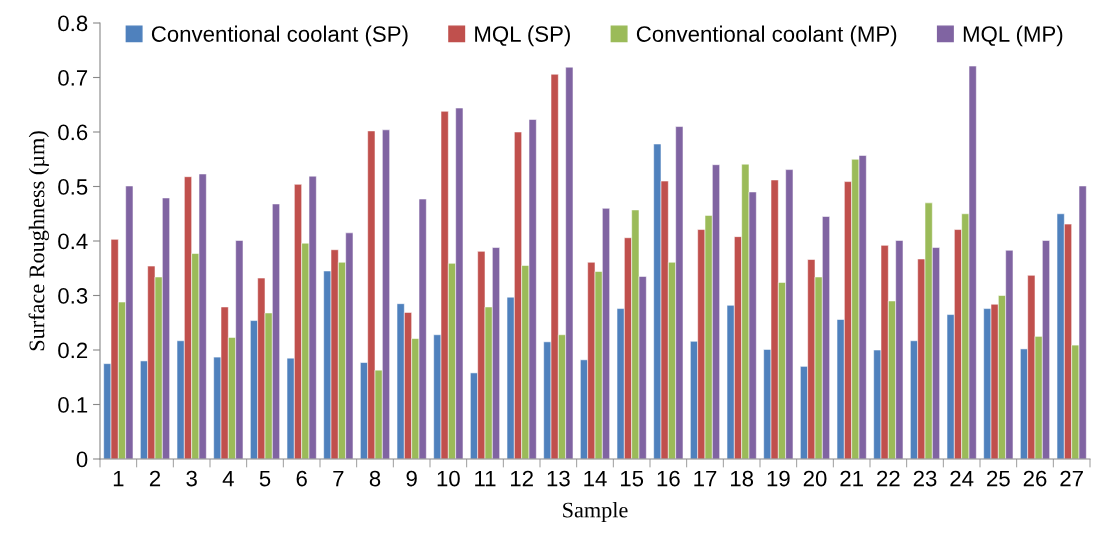  What do you see at coordinates (73, 187) in the screenshot?
I see `y-tick-label: 0.5` at bounding box center [73, 187].